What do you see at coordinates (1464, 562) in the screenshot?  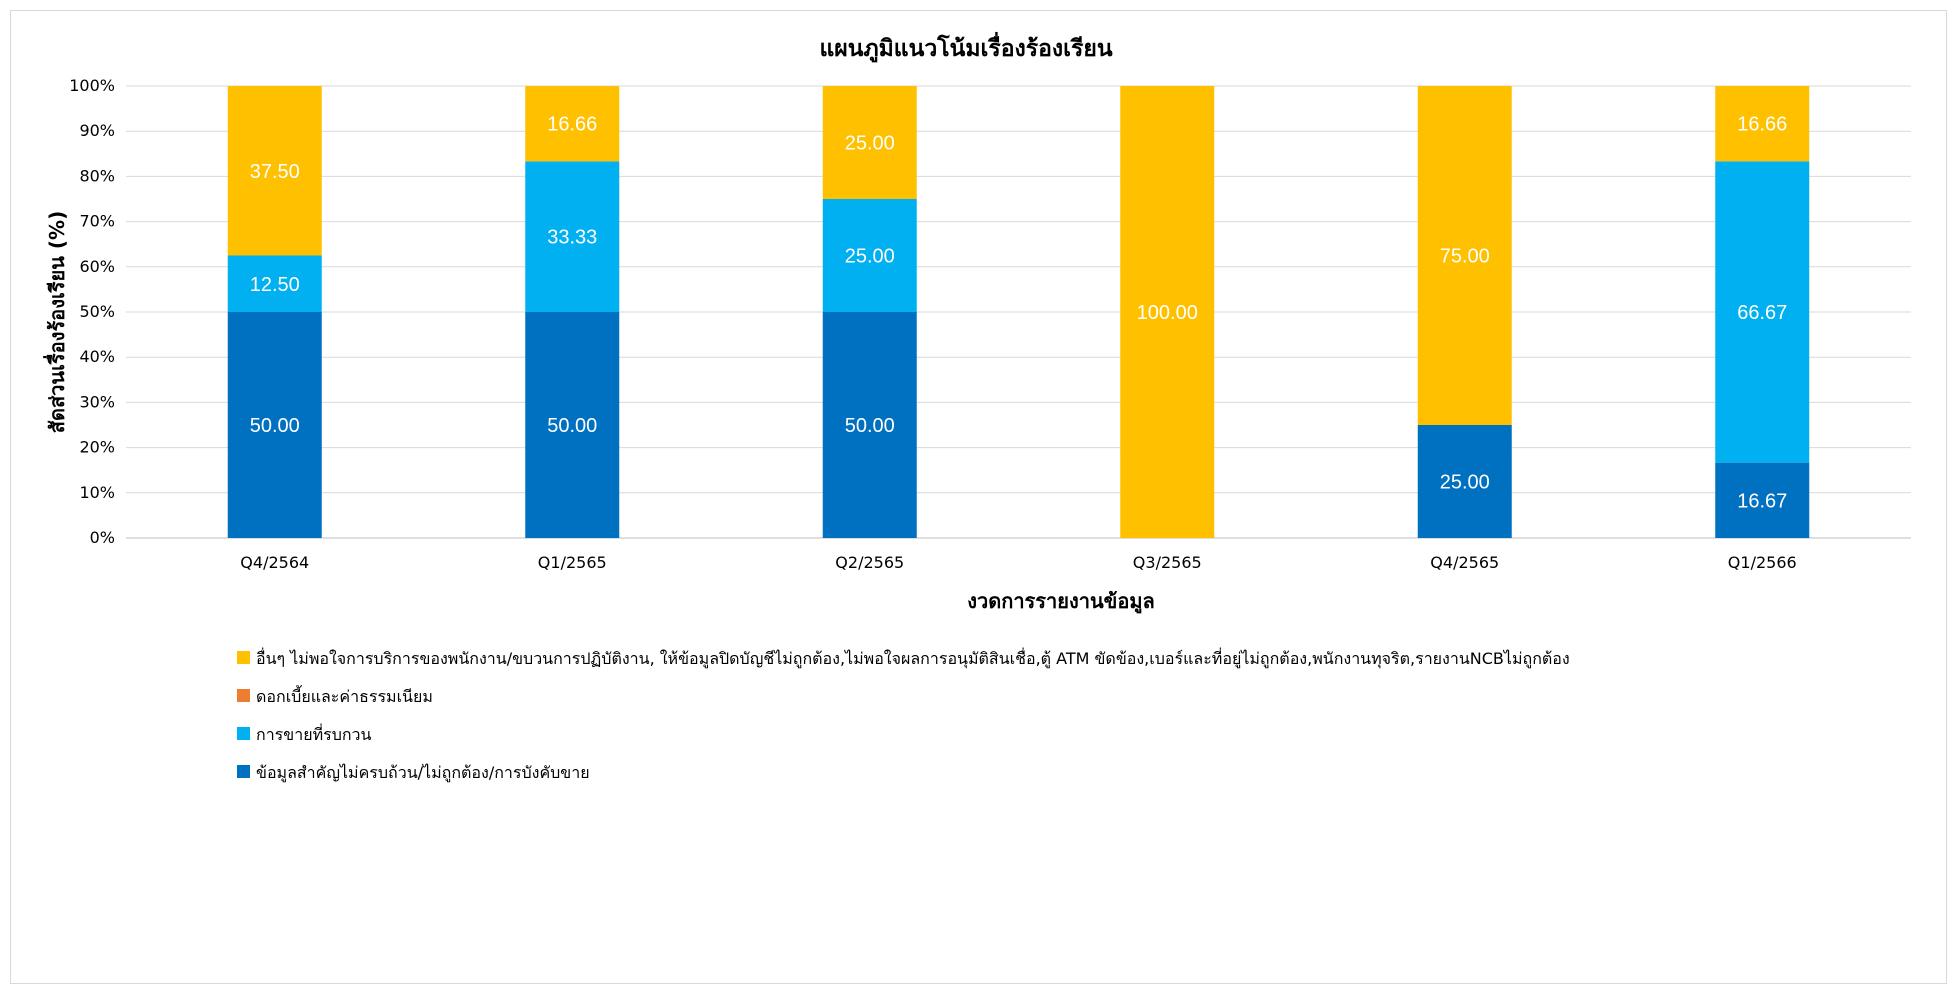 I see `x-tick-label: Q4/2565` at bounding box center [1464, 562].